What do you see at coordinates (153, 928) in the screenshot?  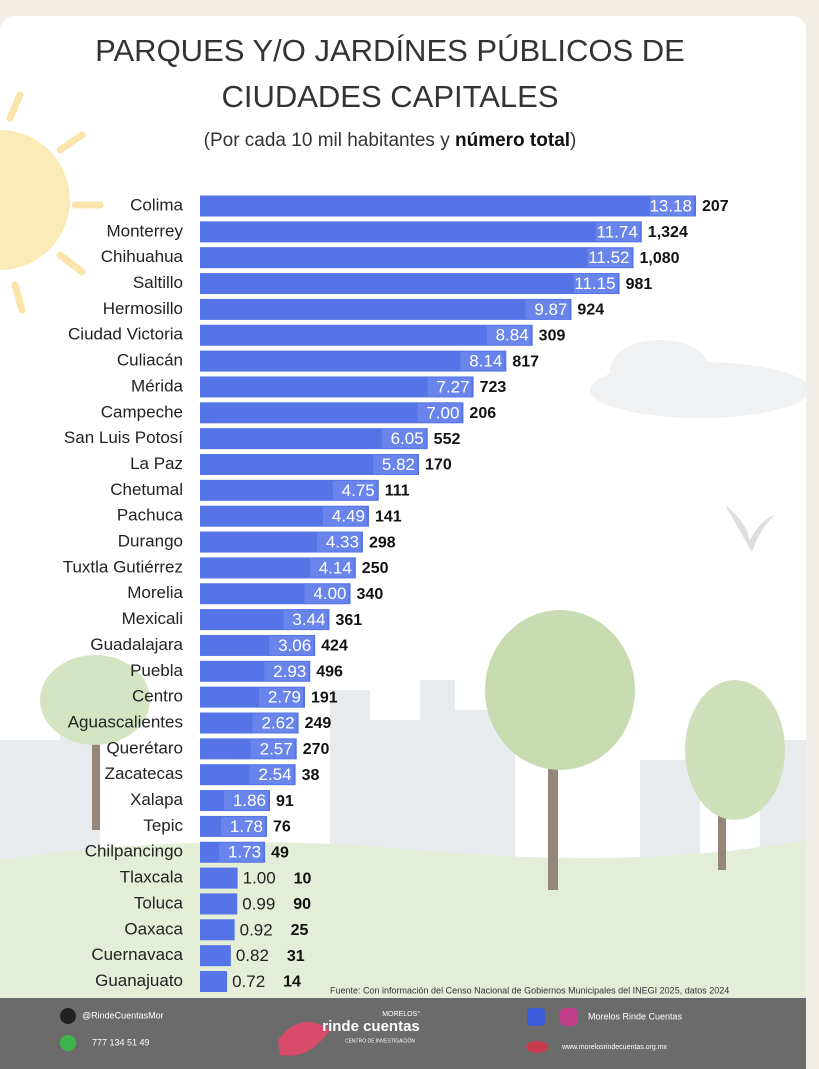 I see `category-label: Oaxaca` at bounding box center [153, 928].